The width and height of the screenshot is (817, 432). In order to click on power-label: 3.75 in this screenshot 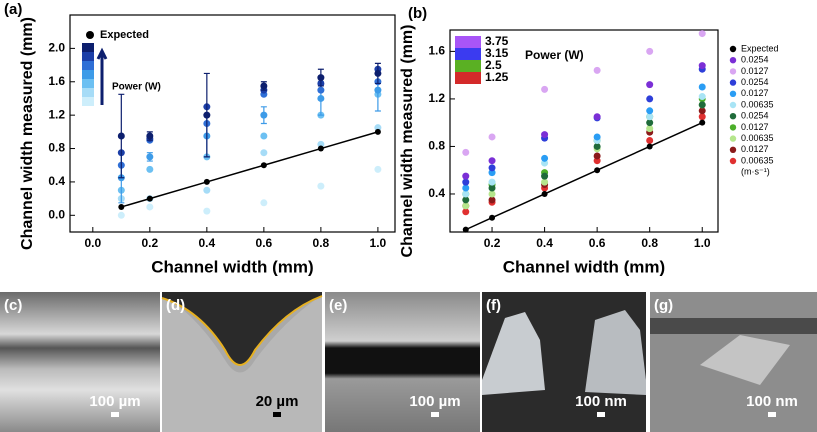, I will do `click(497, 41)`.